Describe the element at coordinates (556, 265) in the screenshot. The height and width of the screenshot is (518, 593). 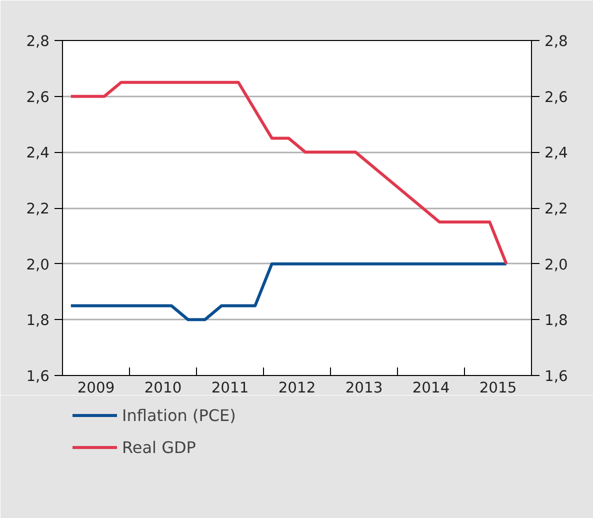
I see `y2-tick-label: 2,0` at that location.